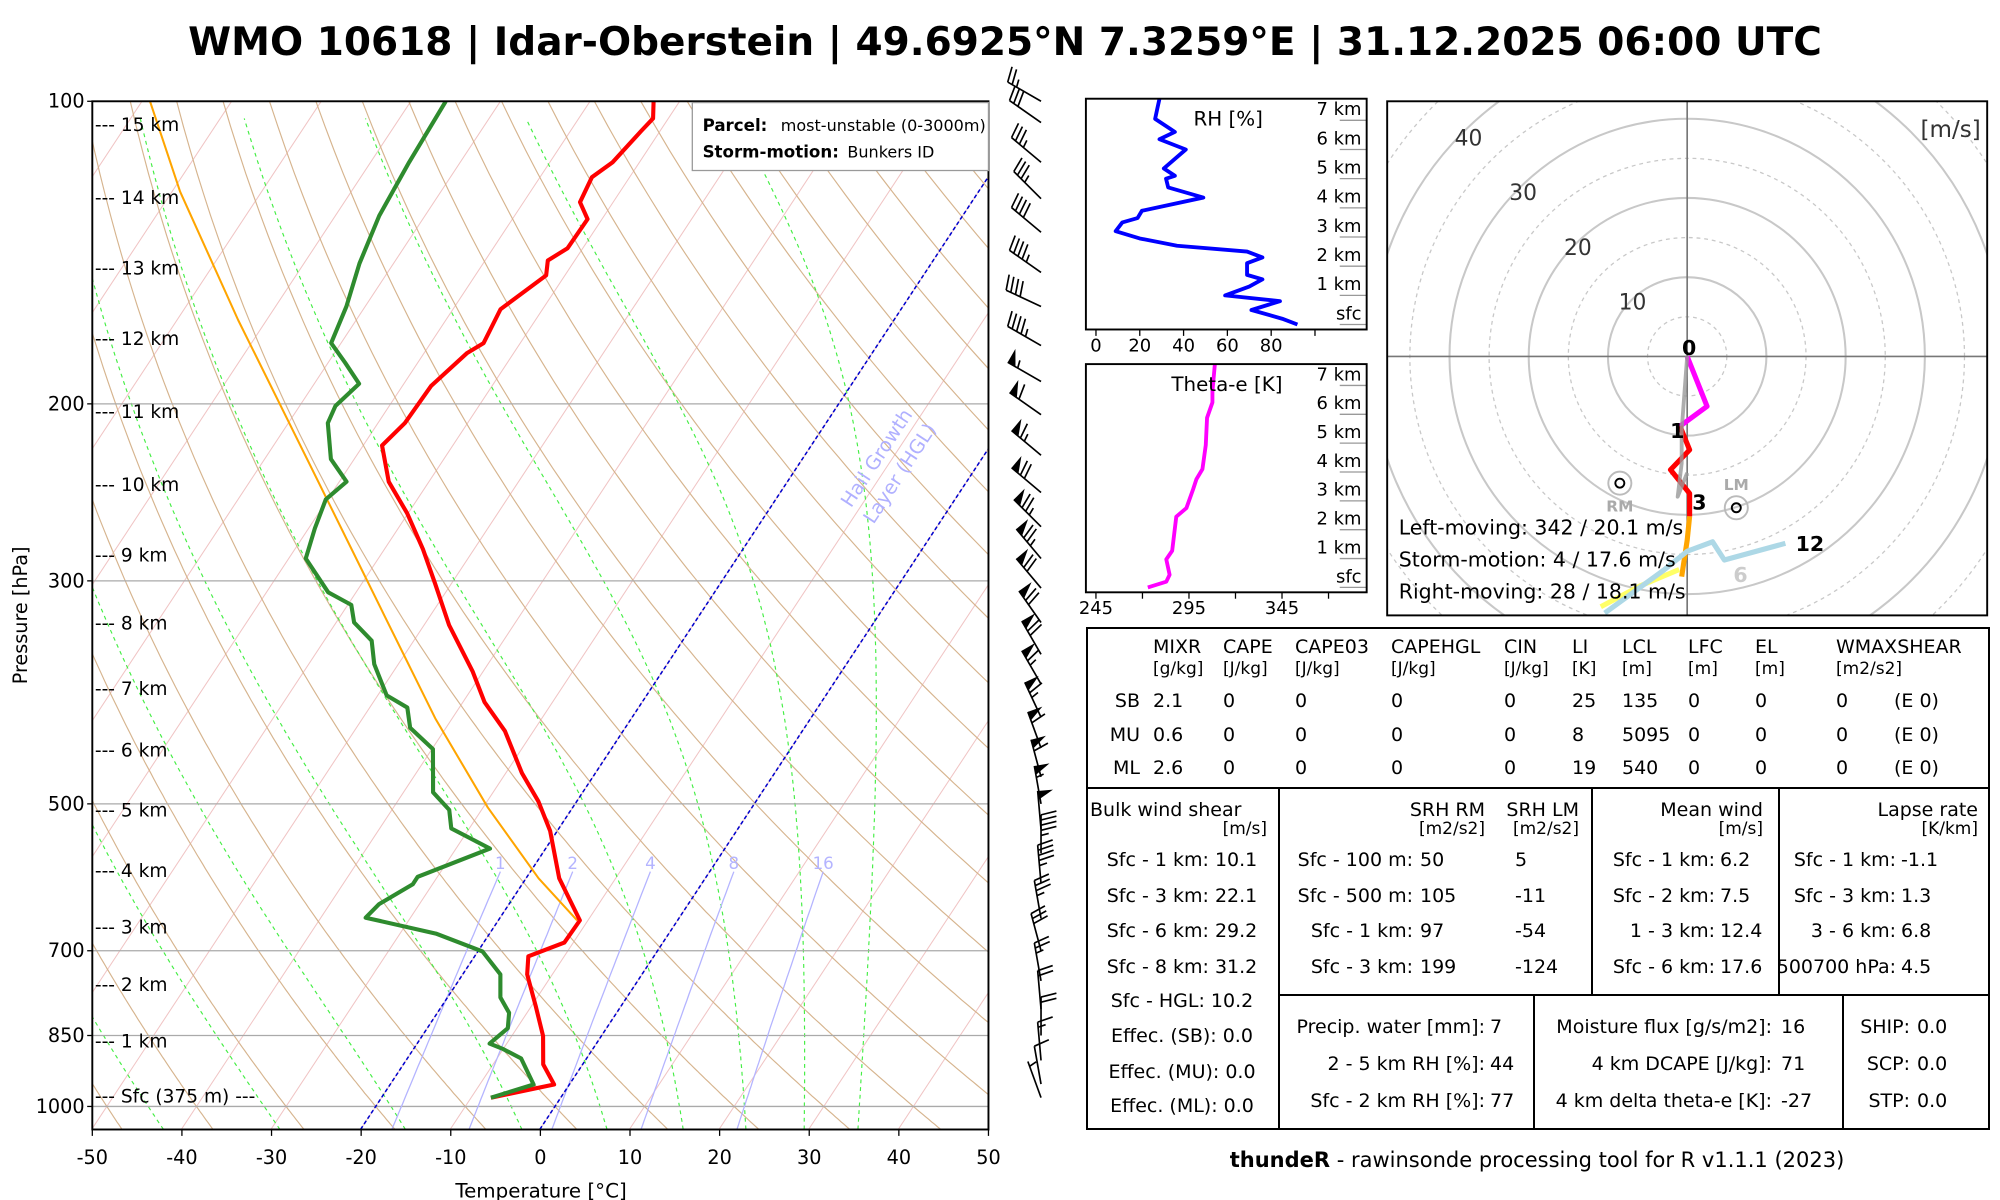 The image size is (2000, 1200). Describe the element at coordinates (1951, 130) in the screenshot. I see `hodograph-unit-label: [m/s]` at that location.